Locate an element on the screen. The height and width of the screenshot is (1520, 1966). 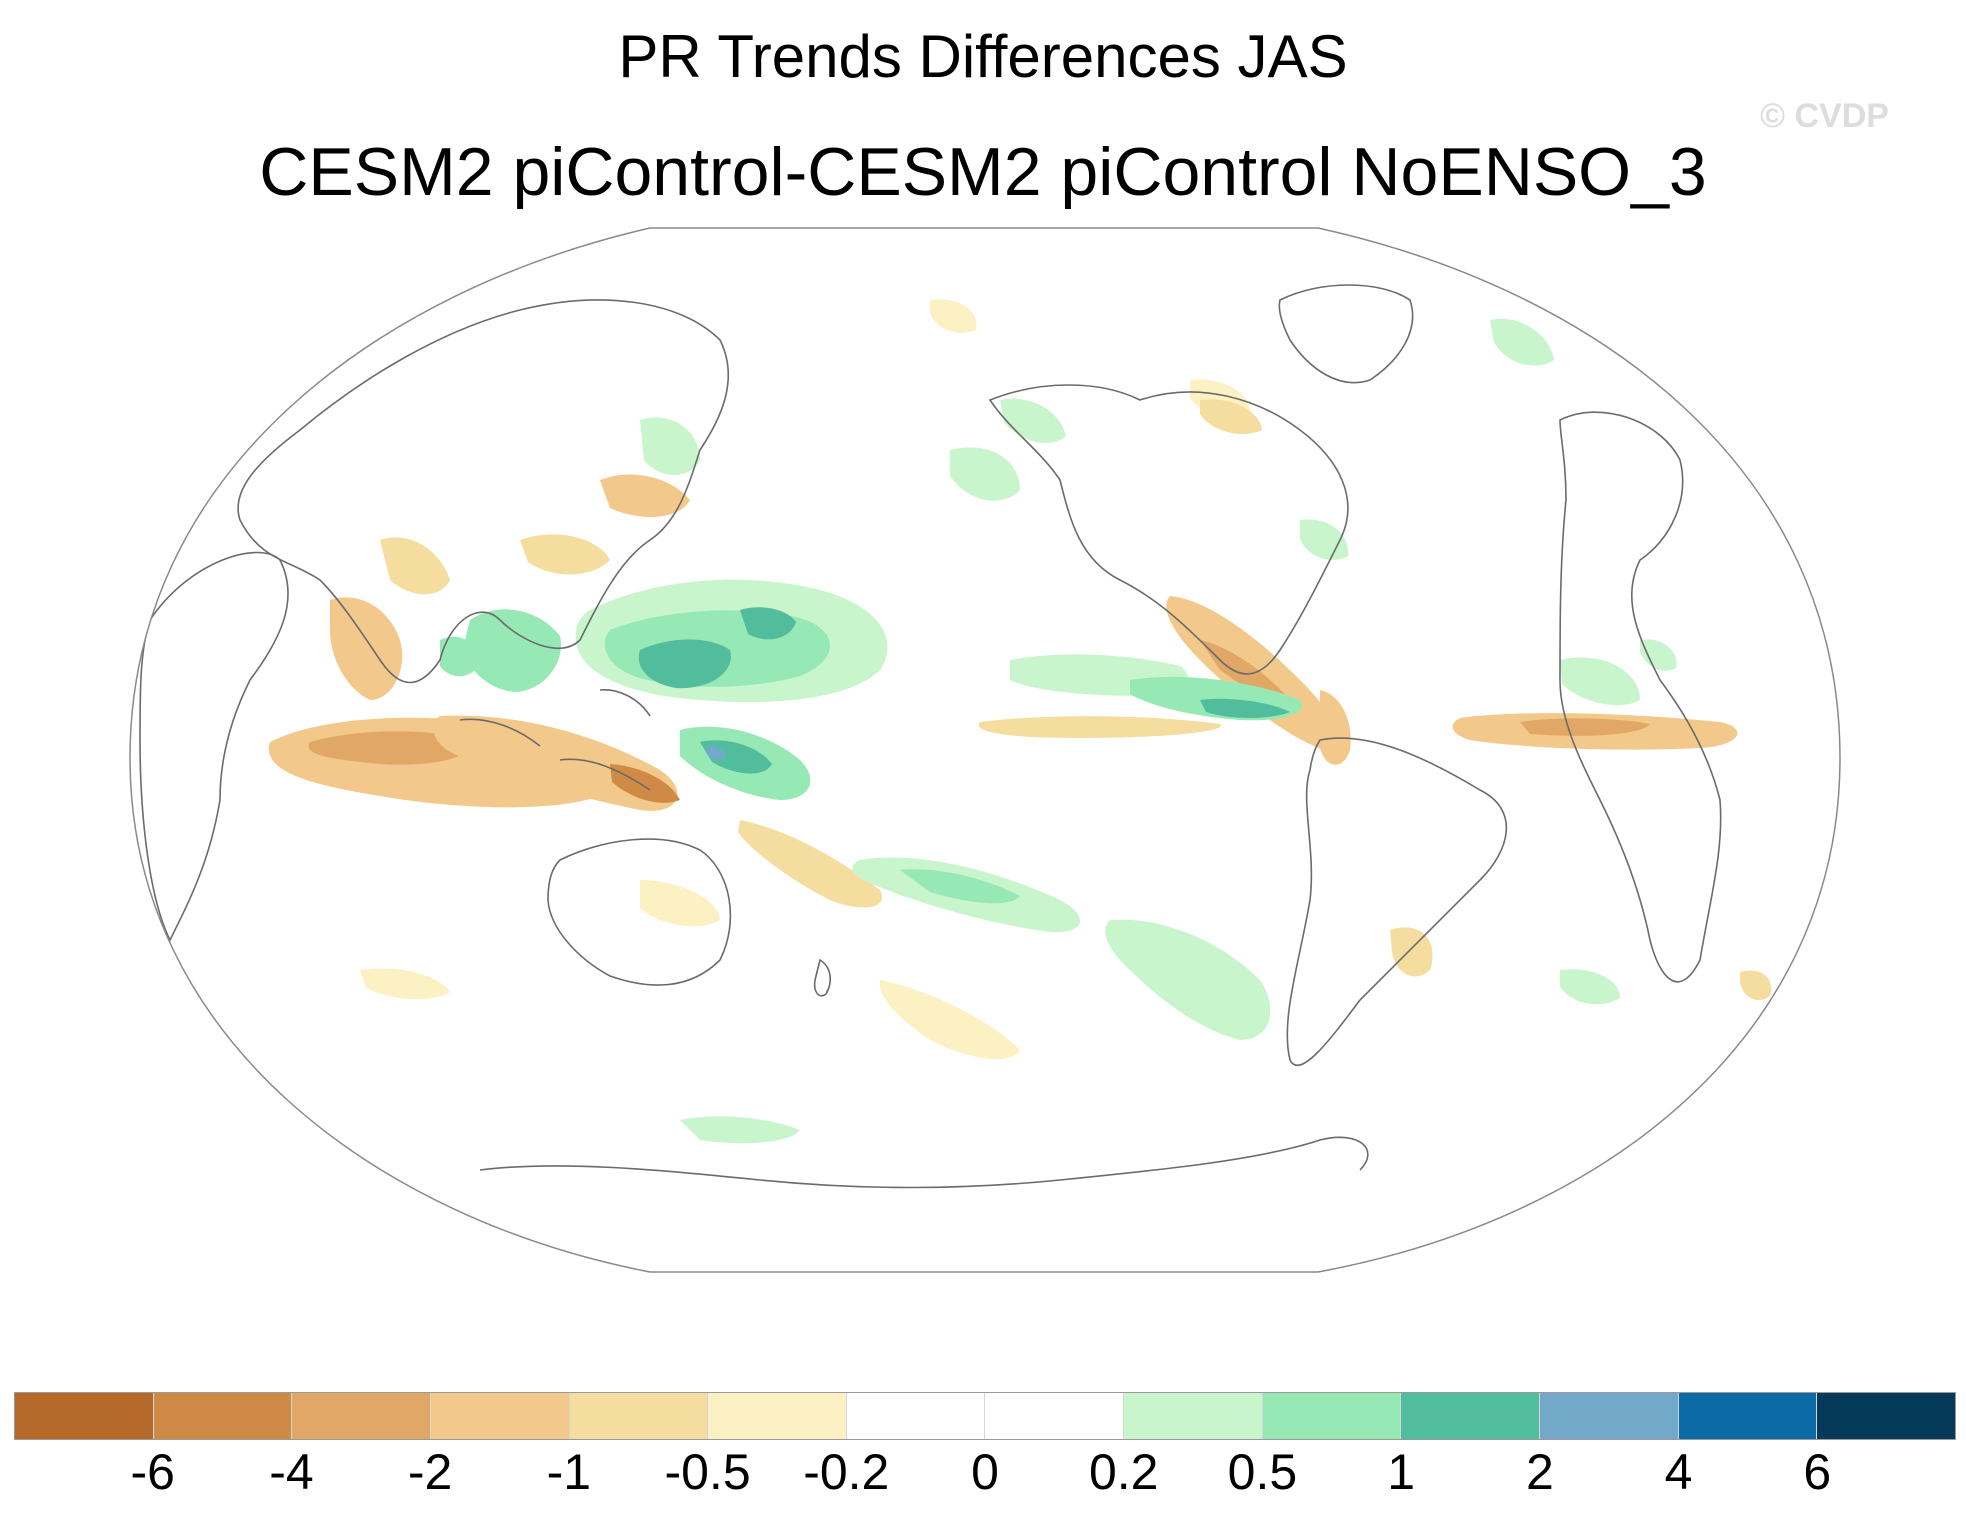
dry-anomaly-south-pacific is located at coordinates (810, 864).